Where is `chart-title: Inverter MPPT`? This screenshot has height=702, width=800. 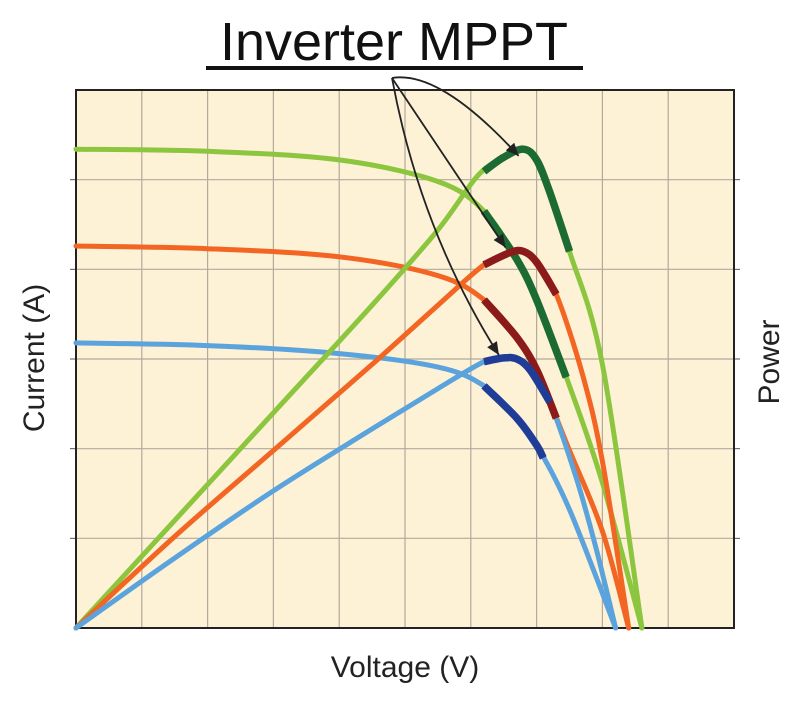
chart-title: Inverter MPPT is located at coordinates (394, 42).